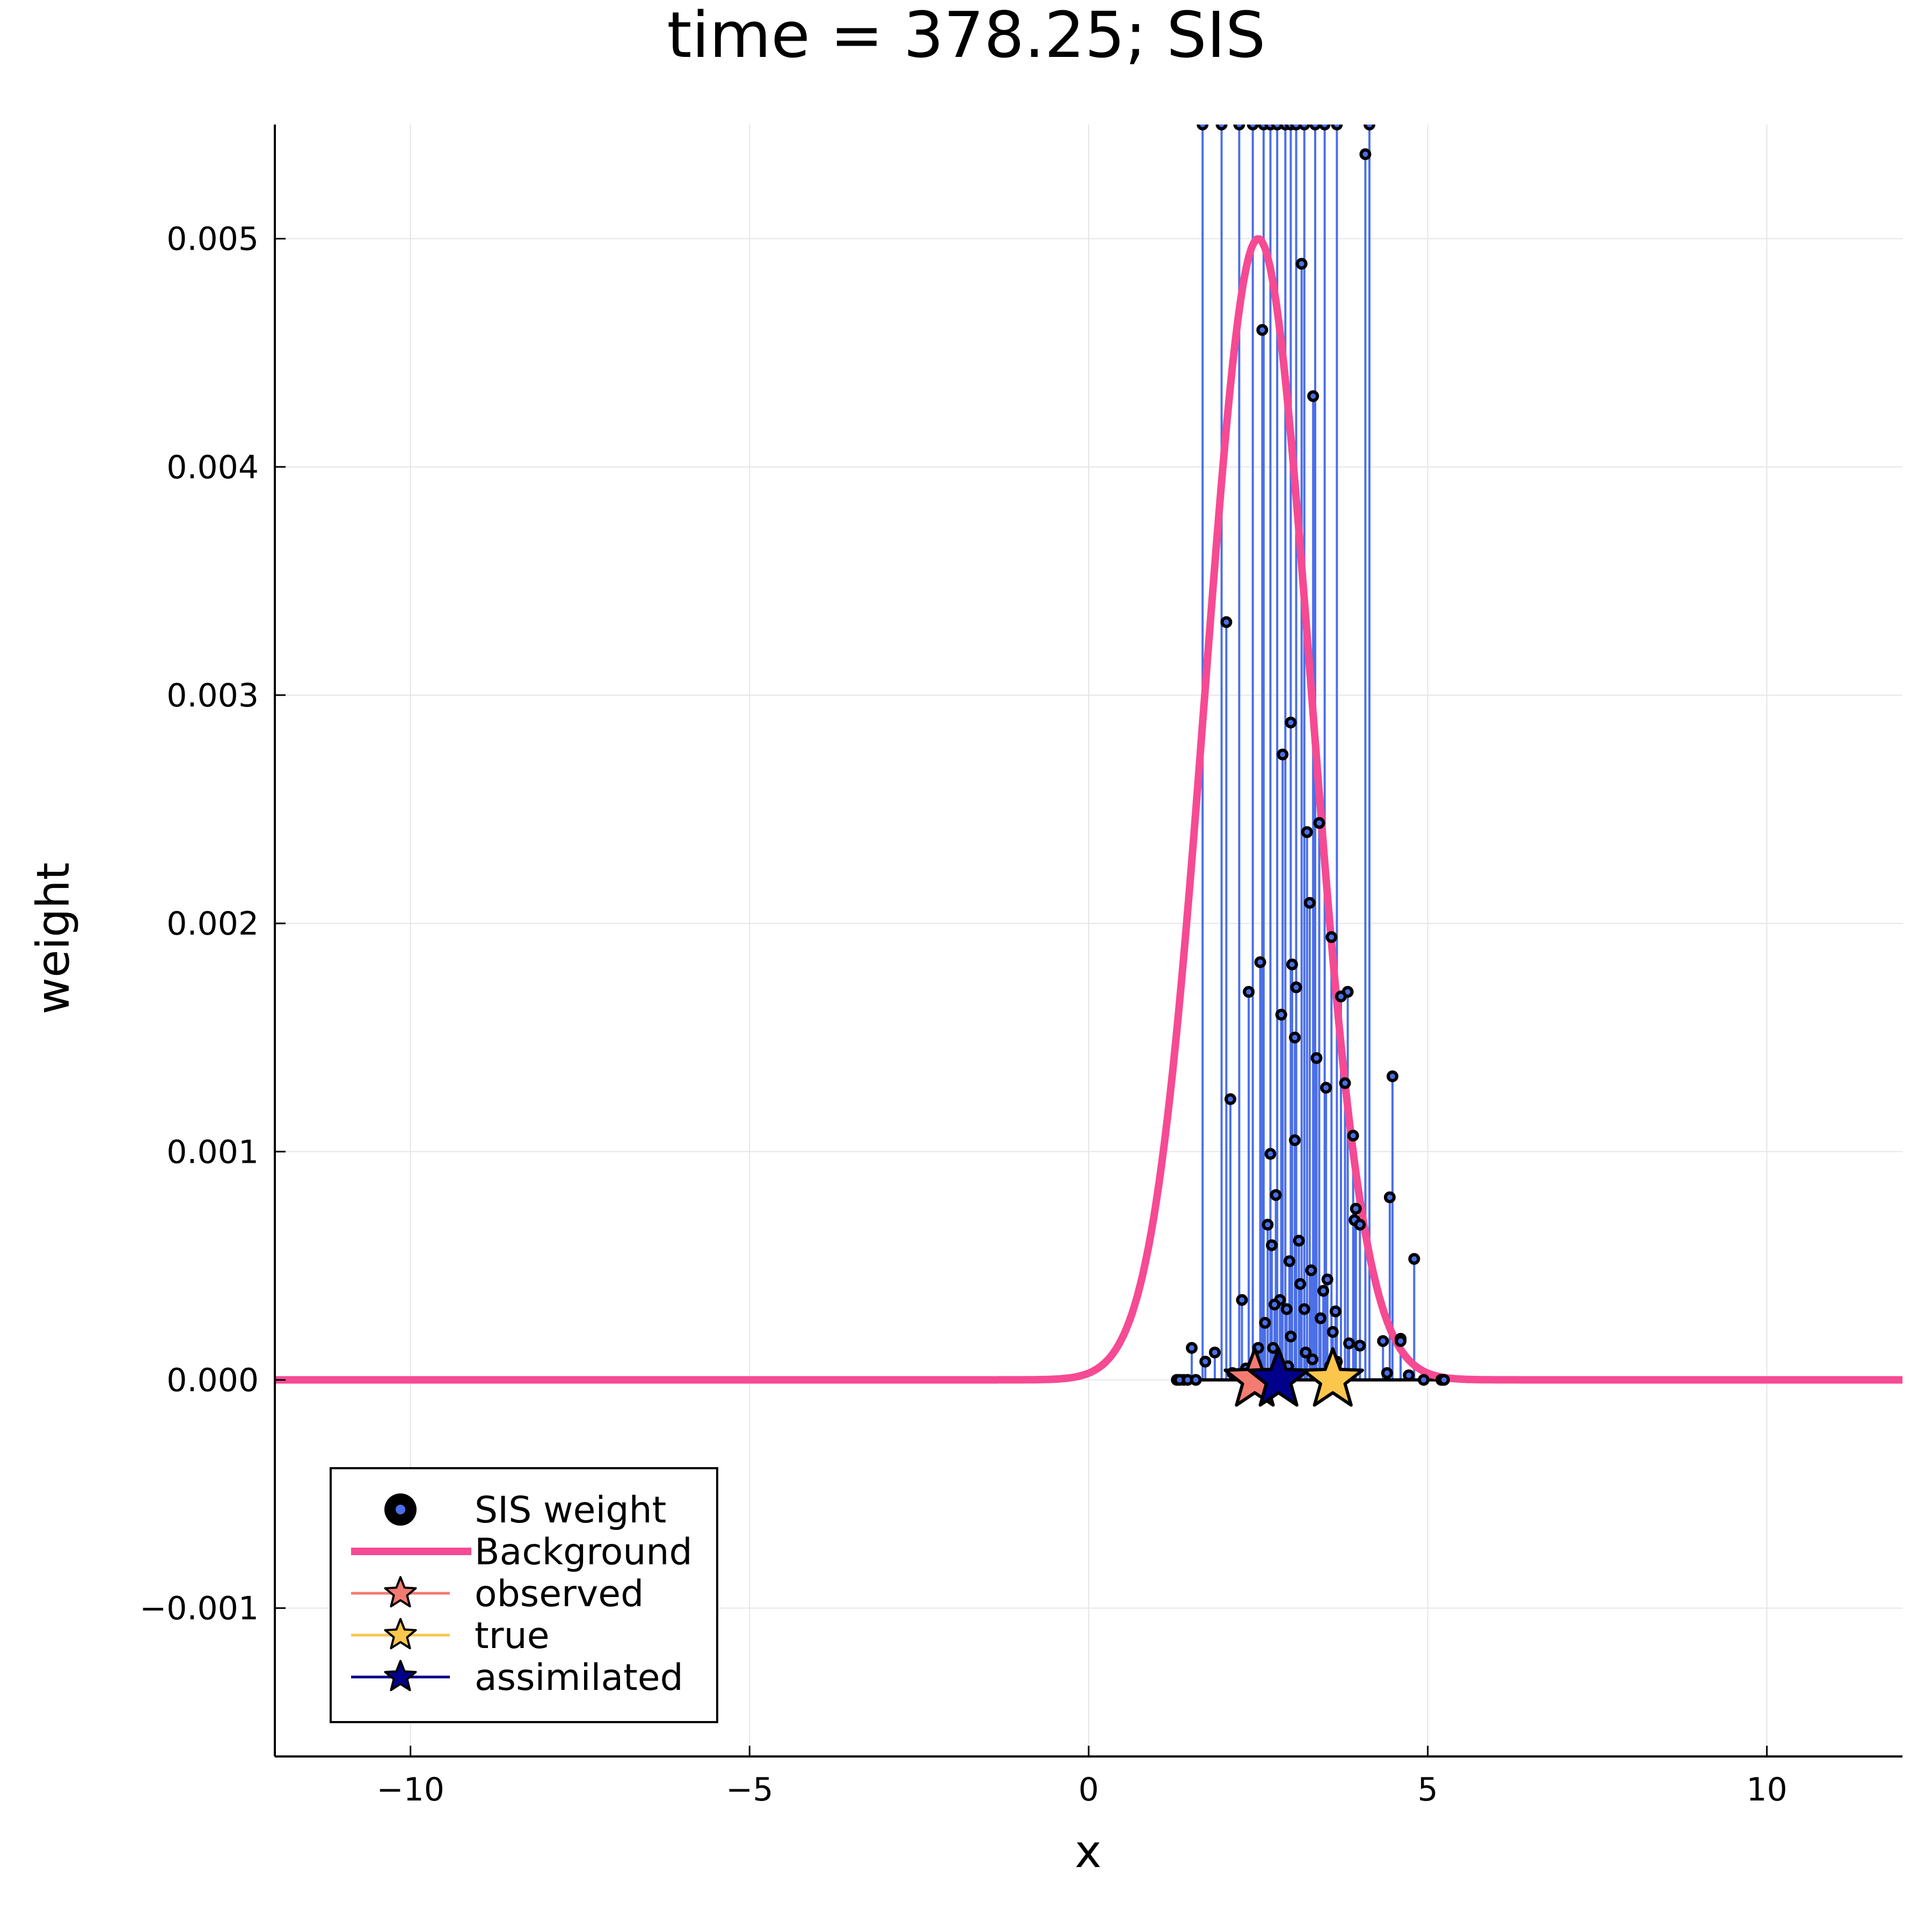 The height and width of the screenshot is (1932, 1932). What do you see at coordinates (579, 1678) in the screenshot?
I see `legend-label: assimilated` at bounding box center [579, 1678].